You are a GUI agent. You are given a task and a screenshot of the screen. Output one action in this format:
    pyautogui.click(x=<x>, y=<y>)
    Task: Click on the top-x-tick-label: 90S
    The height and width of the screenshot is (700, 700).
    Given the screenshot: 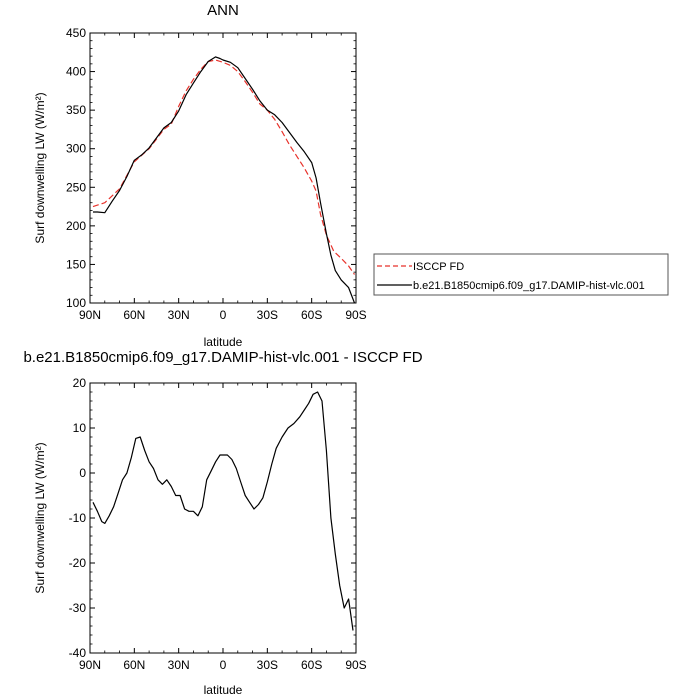 What is the action you would take?
    pyautogui.click(x=355, y=315)
    